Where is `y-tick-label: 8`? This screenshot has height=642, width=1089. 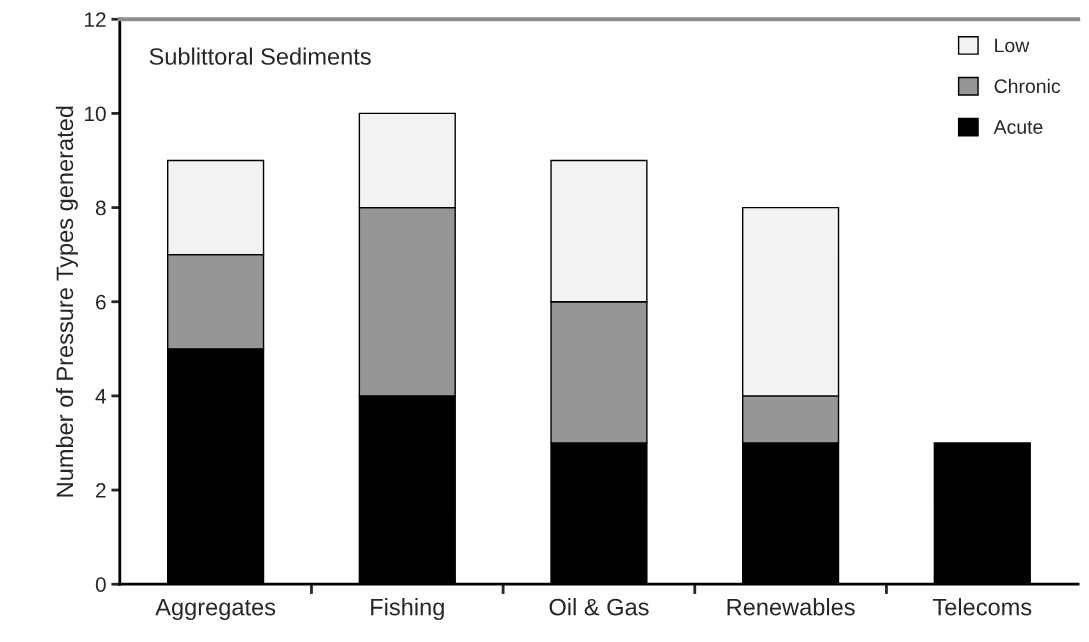 y-tick-label: 8 is located at coordinates (100, 208).